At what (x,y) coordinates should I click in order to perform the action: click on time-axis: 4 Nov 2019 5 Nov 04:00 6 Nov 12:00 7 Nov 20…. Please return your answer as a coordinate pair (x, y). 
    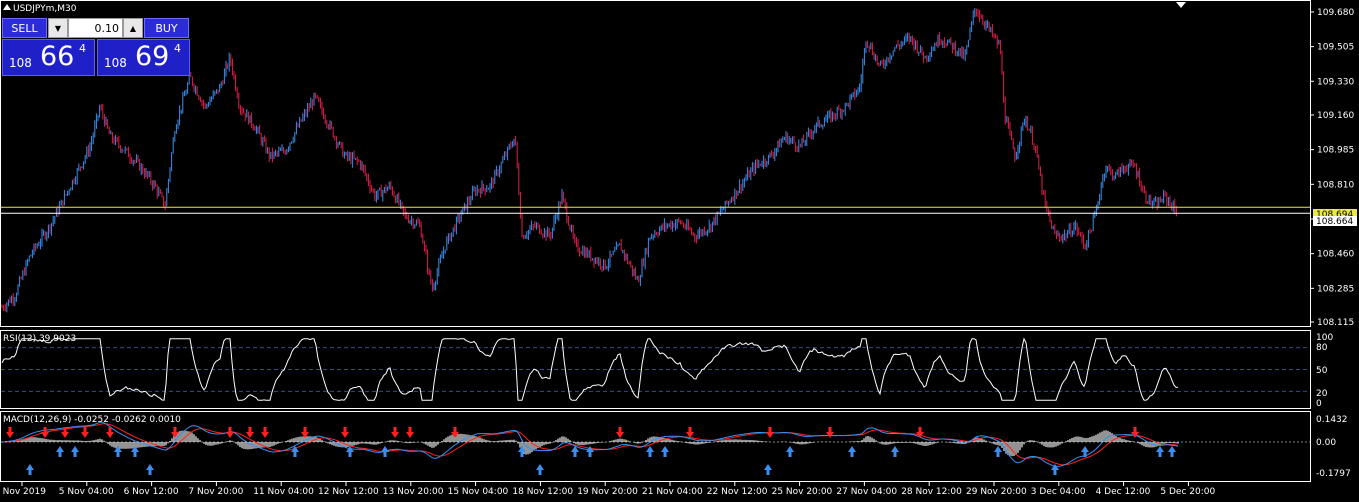
    Looking at the image, I should click on (607, 489).